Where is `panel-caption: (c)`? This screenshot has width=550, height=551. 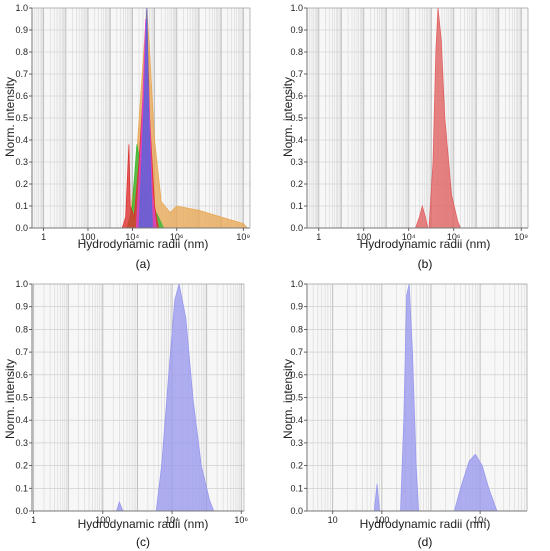 panel-caption: (c) is located at coordinates (143, 542).